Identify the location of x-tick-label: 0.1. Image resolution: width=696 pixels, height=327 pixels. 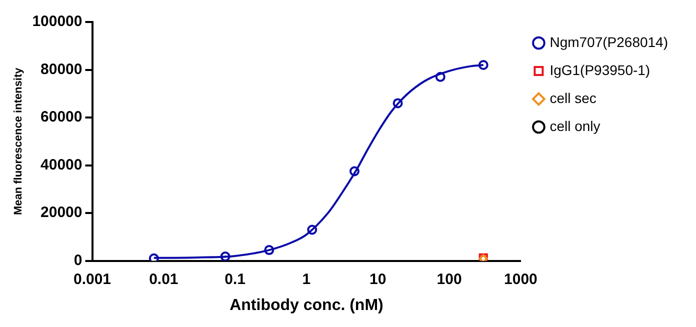
(235, 279).